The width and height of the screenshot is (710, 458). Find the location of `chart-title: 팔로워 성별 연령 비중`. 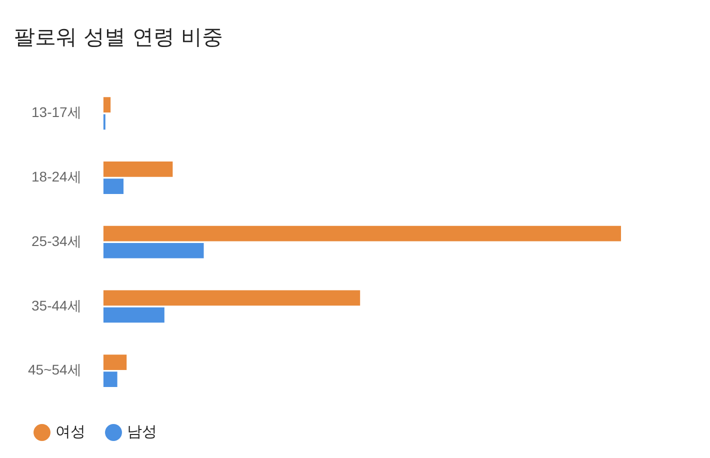

chart-title: 팔로워 성별 연령 비중 is located at coordinates (119, 37).